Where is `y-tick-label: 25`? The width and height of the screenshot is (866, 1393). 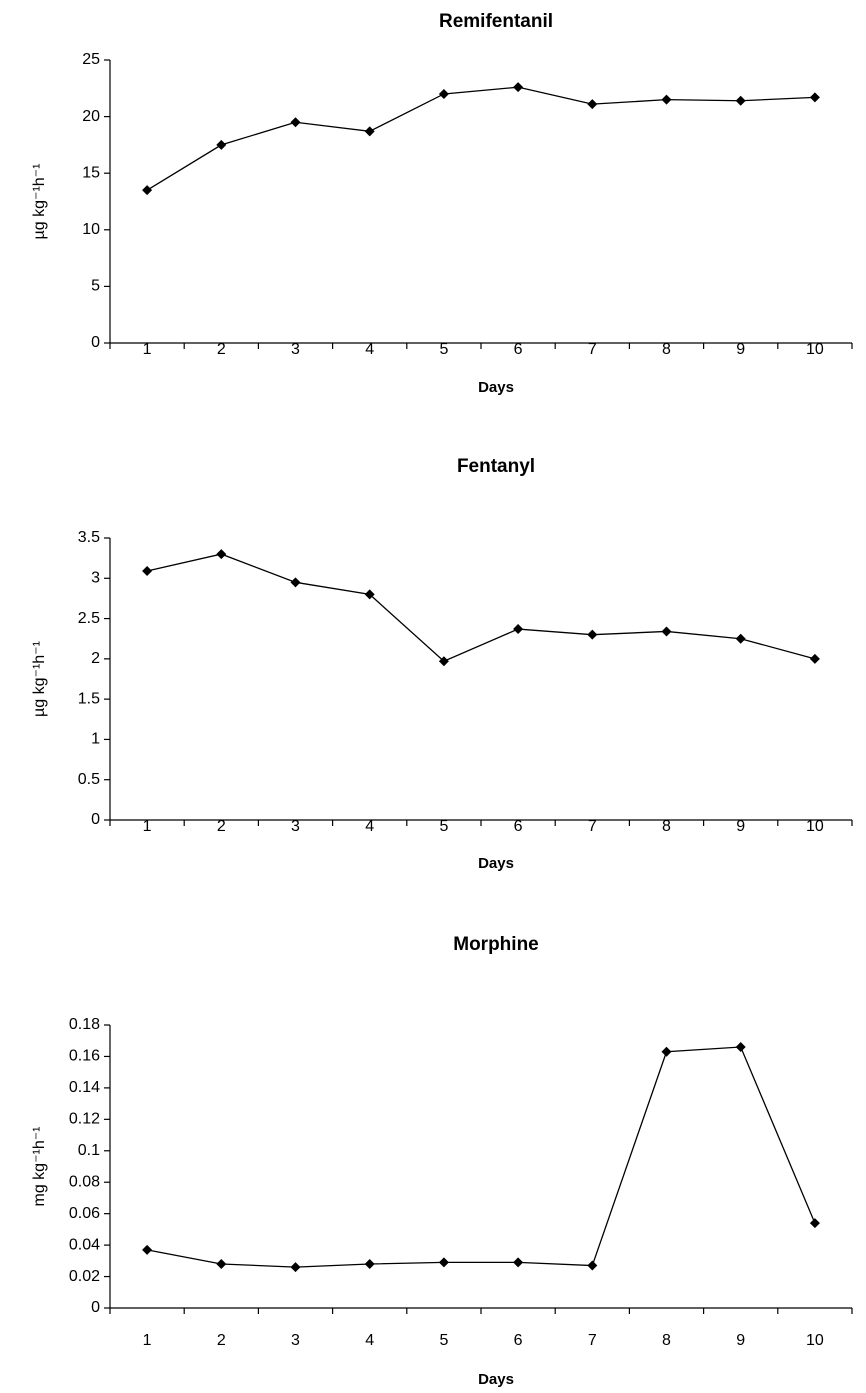 y-tick-label: 25 is located at coordinates (91, 59).